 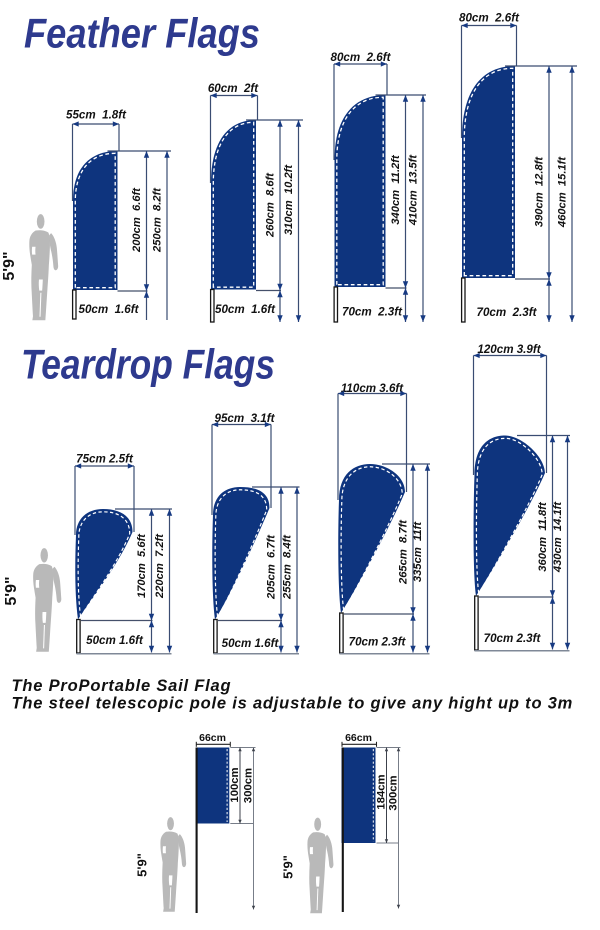 I want to click on svg-text: 410cm 13.5ft, so click(x=414, y=190).